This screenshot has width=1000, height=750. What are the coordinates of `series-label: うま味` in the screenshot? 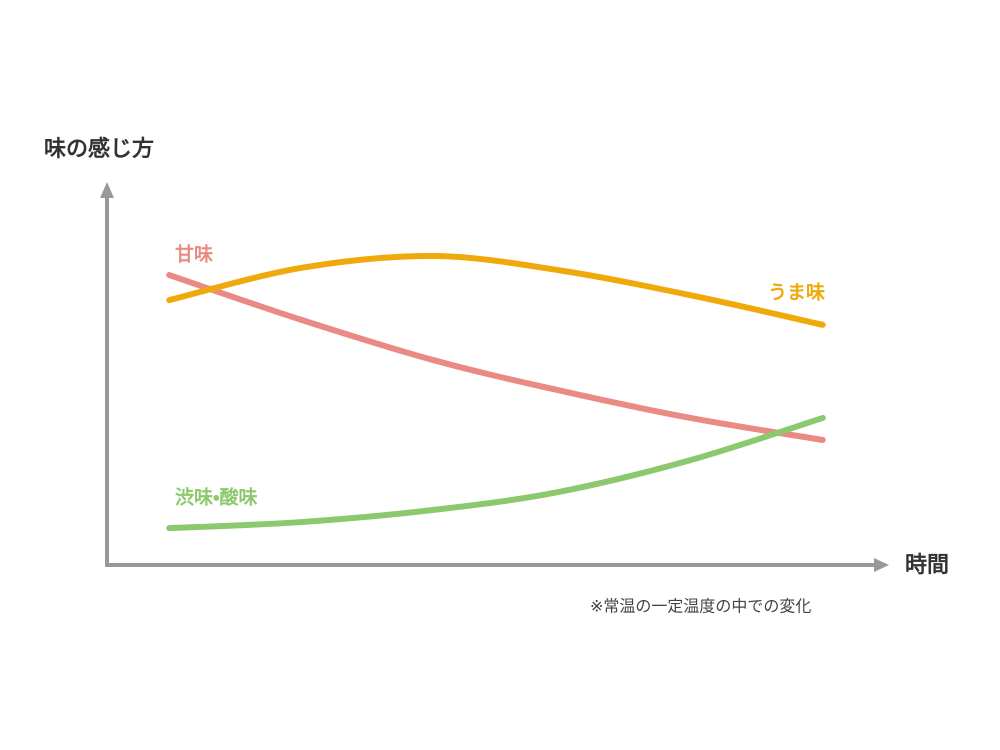 It's located at (796, 293).